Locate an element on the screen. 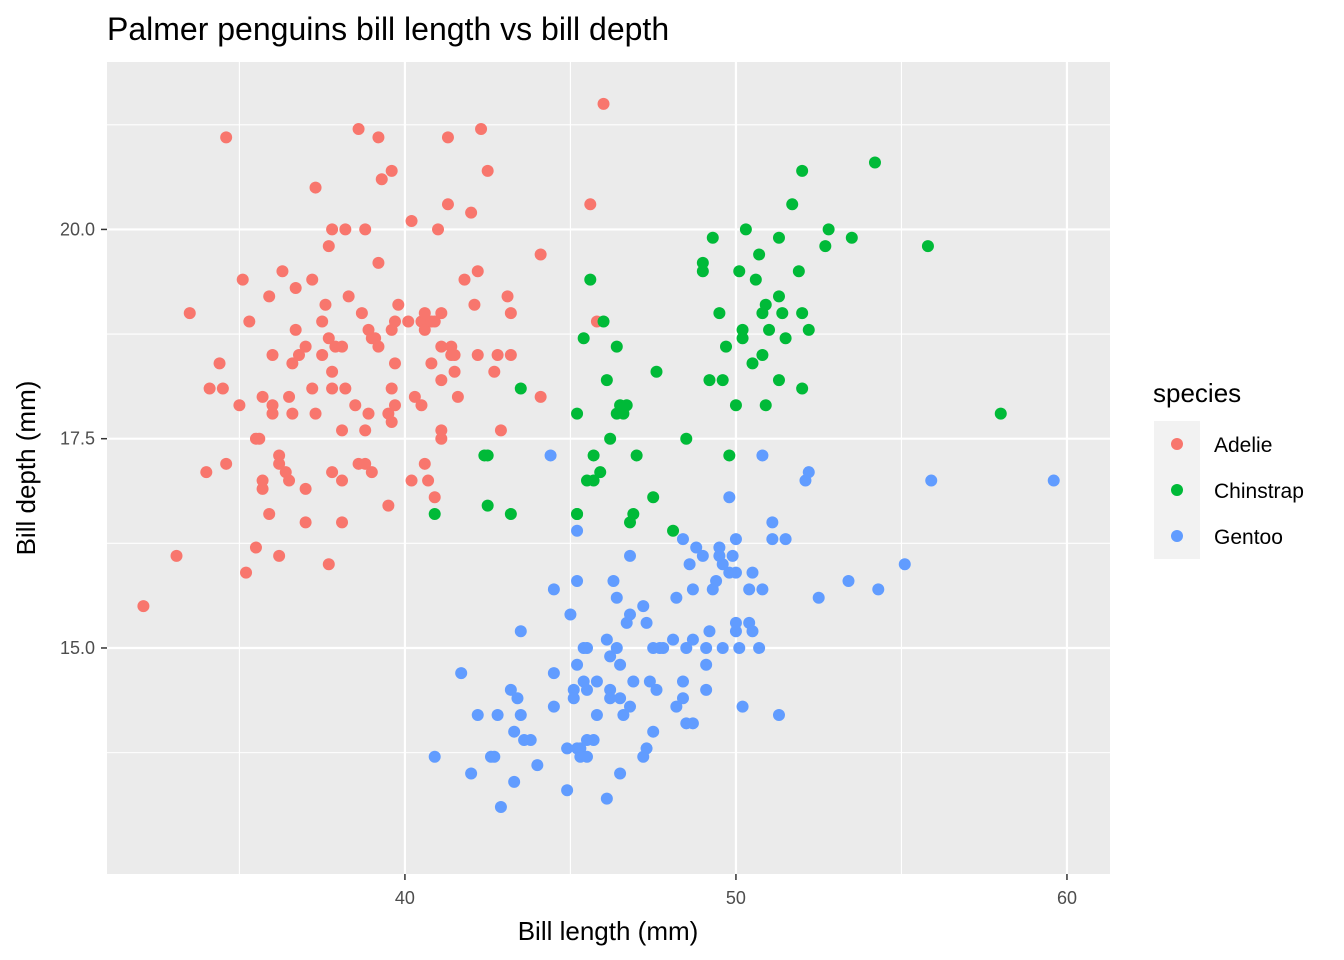 Image resolution: width=1344 pixels, height=960 pixels. legend-marker is located at coordinates (1177, 536).